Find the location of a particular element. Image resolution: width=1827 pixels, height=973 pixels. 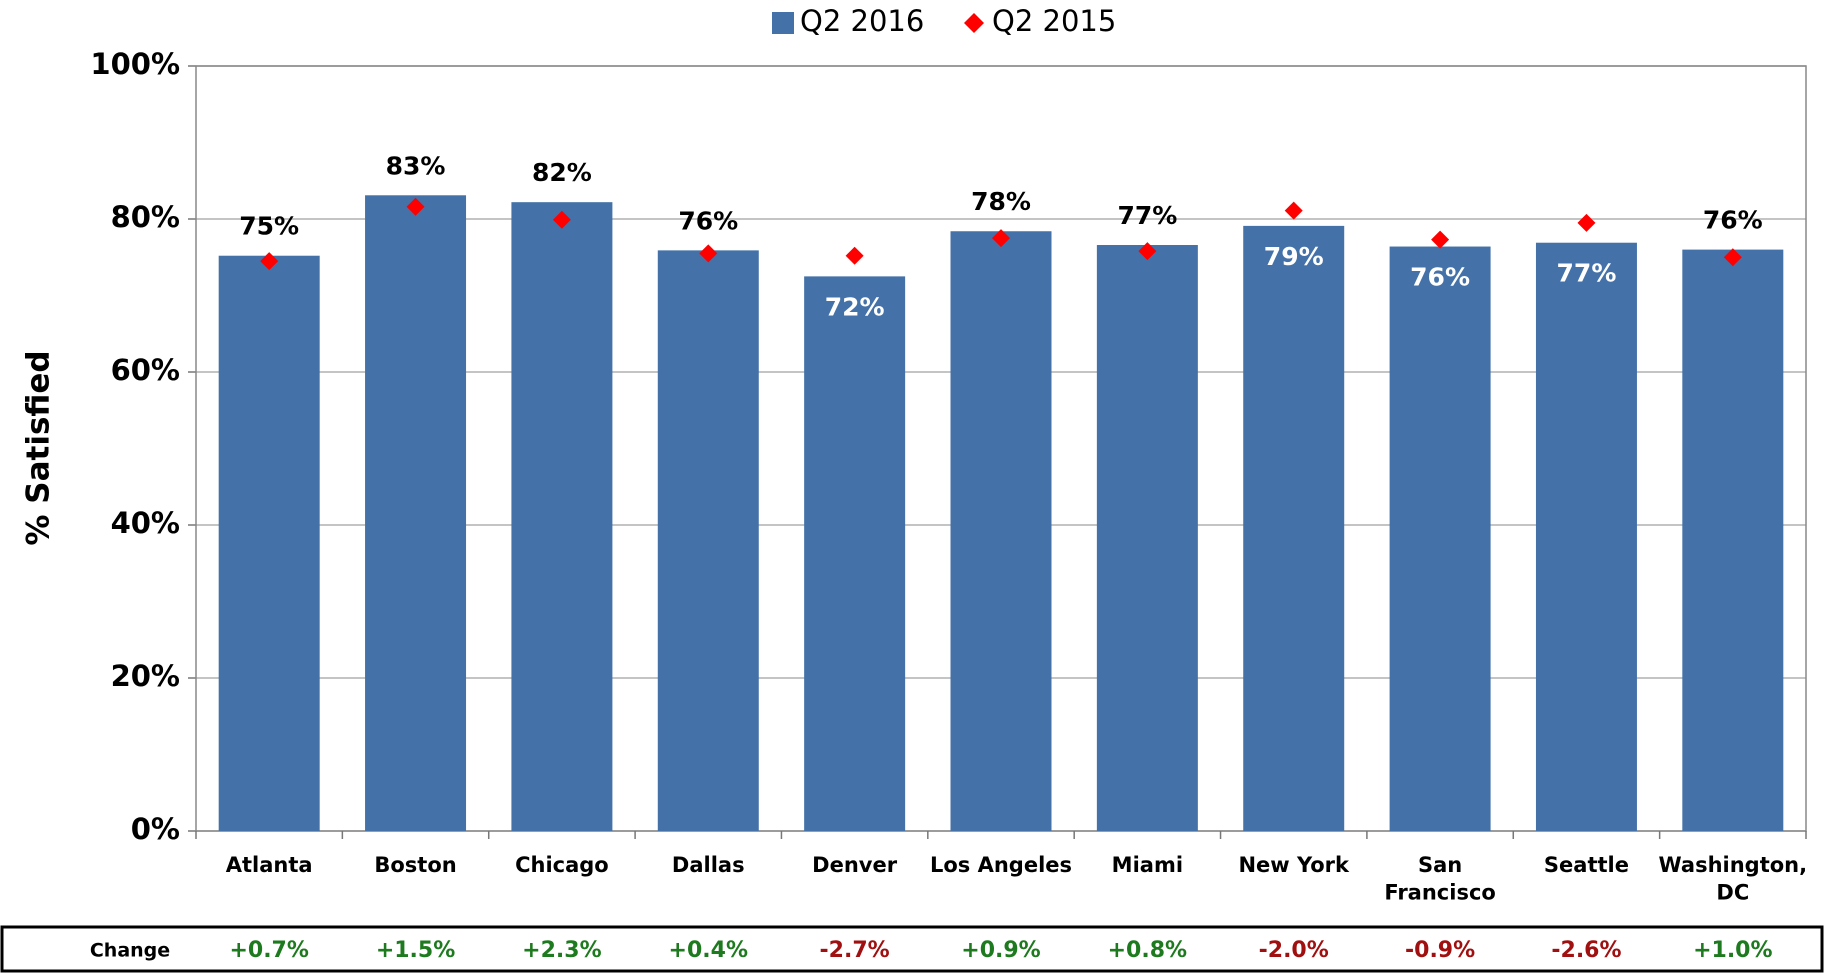

y-tick-label: 40% is located at coordinates (145, 523).